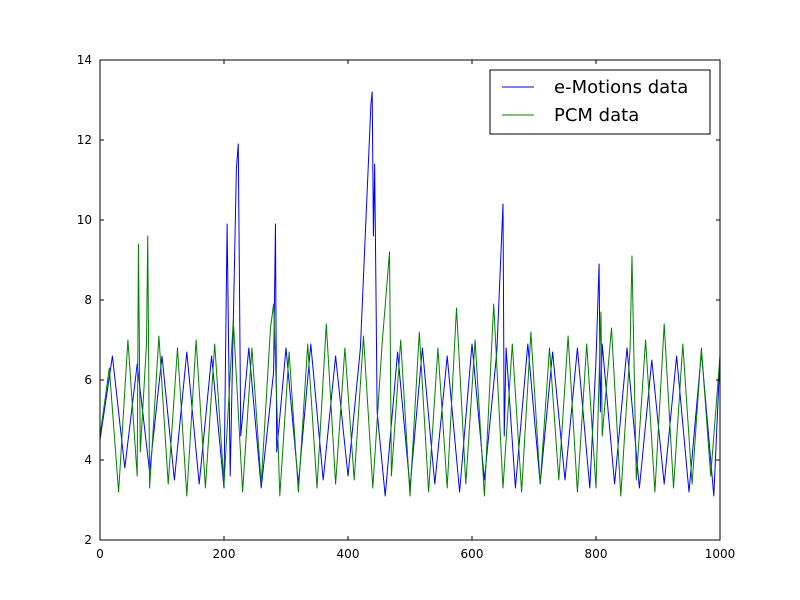  I want to click on y-tick-label: 8, so click(88, 300).